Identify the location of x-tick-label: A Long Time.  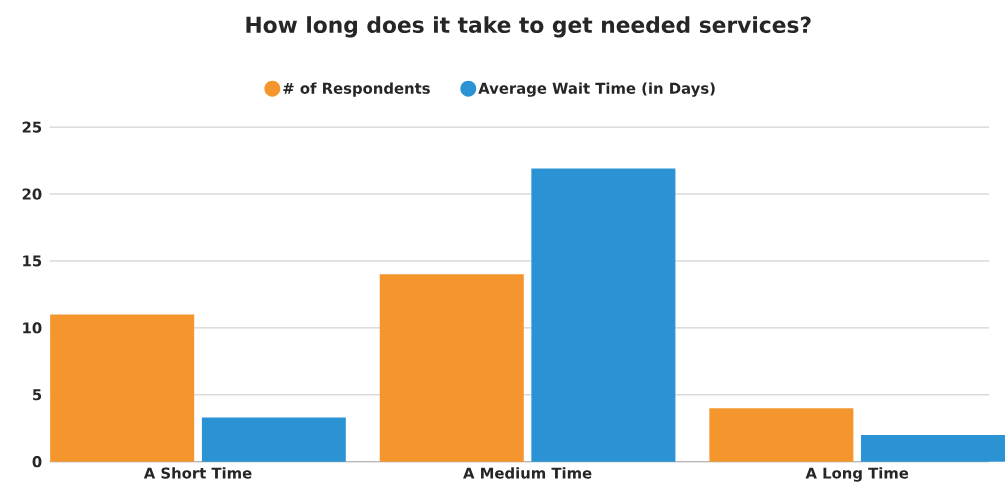
(857, 474).